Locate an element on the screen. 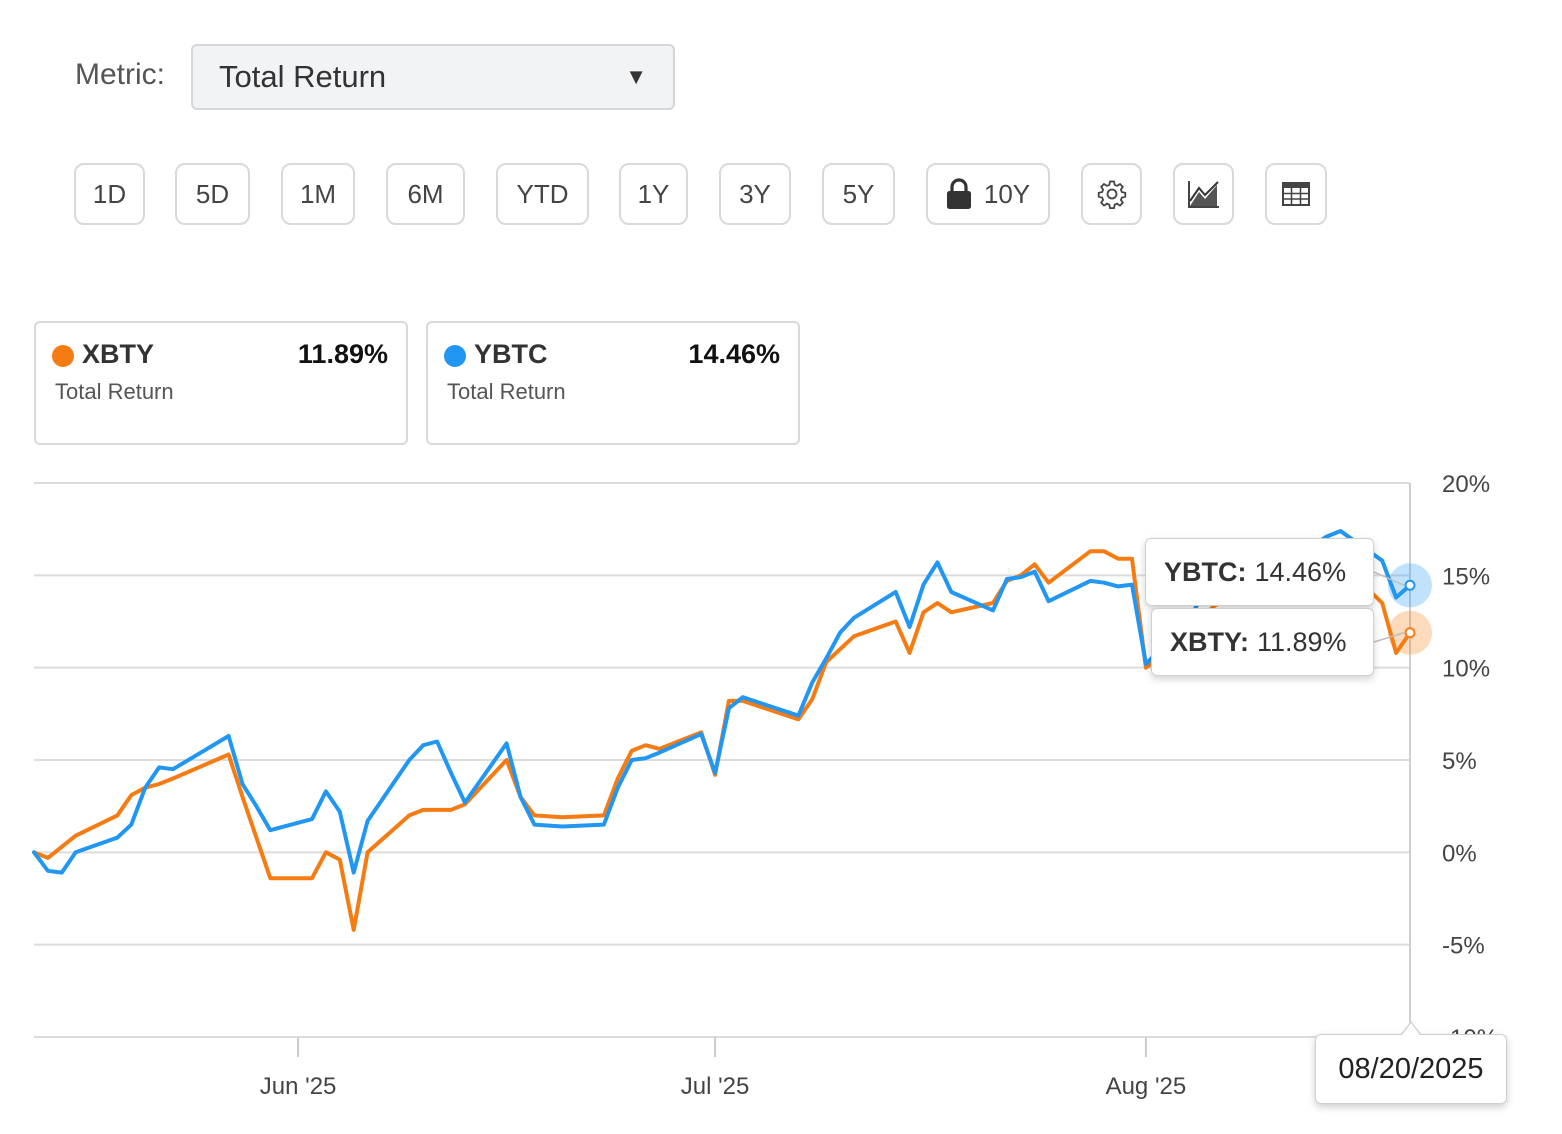  metric-dropdown: Total Return ▼ is located at coordinates (433, 77).